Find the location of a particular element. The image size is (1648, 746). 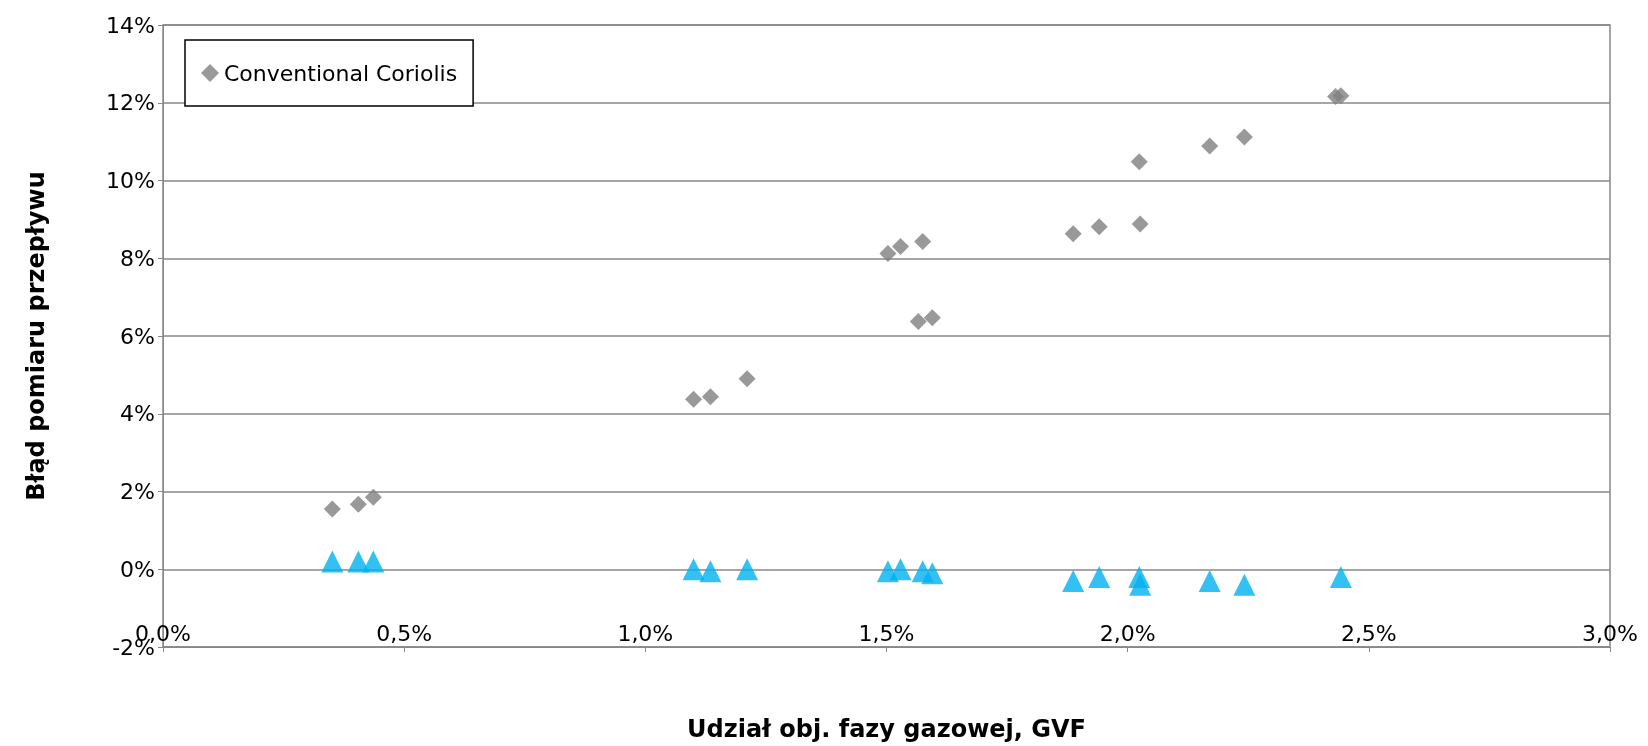

x-tick-label: 2,0% is located at coordinates (1127, 633).